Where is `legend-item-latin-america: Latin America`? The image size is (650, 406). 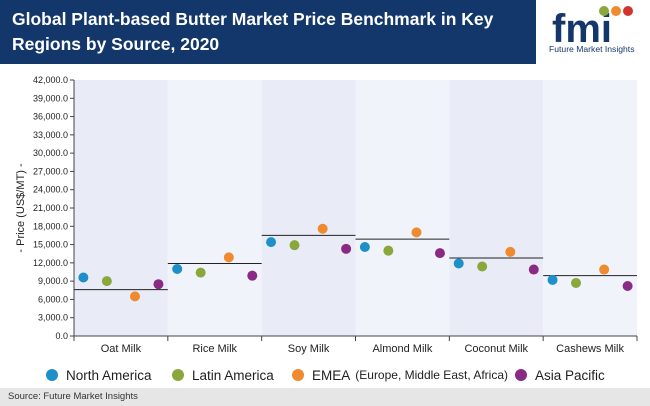
legend-item-latin-america: Latin America is located at coordinates (223, 375).